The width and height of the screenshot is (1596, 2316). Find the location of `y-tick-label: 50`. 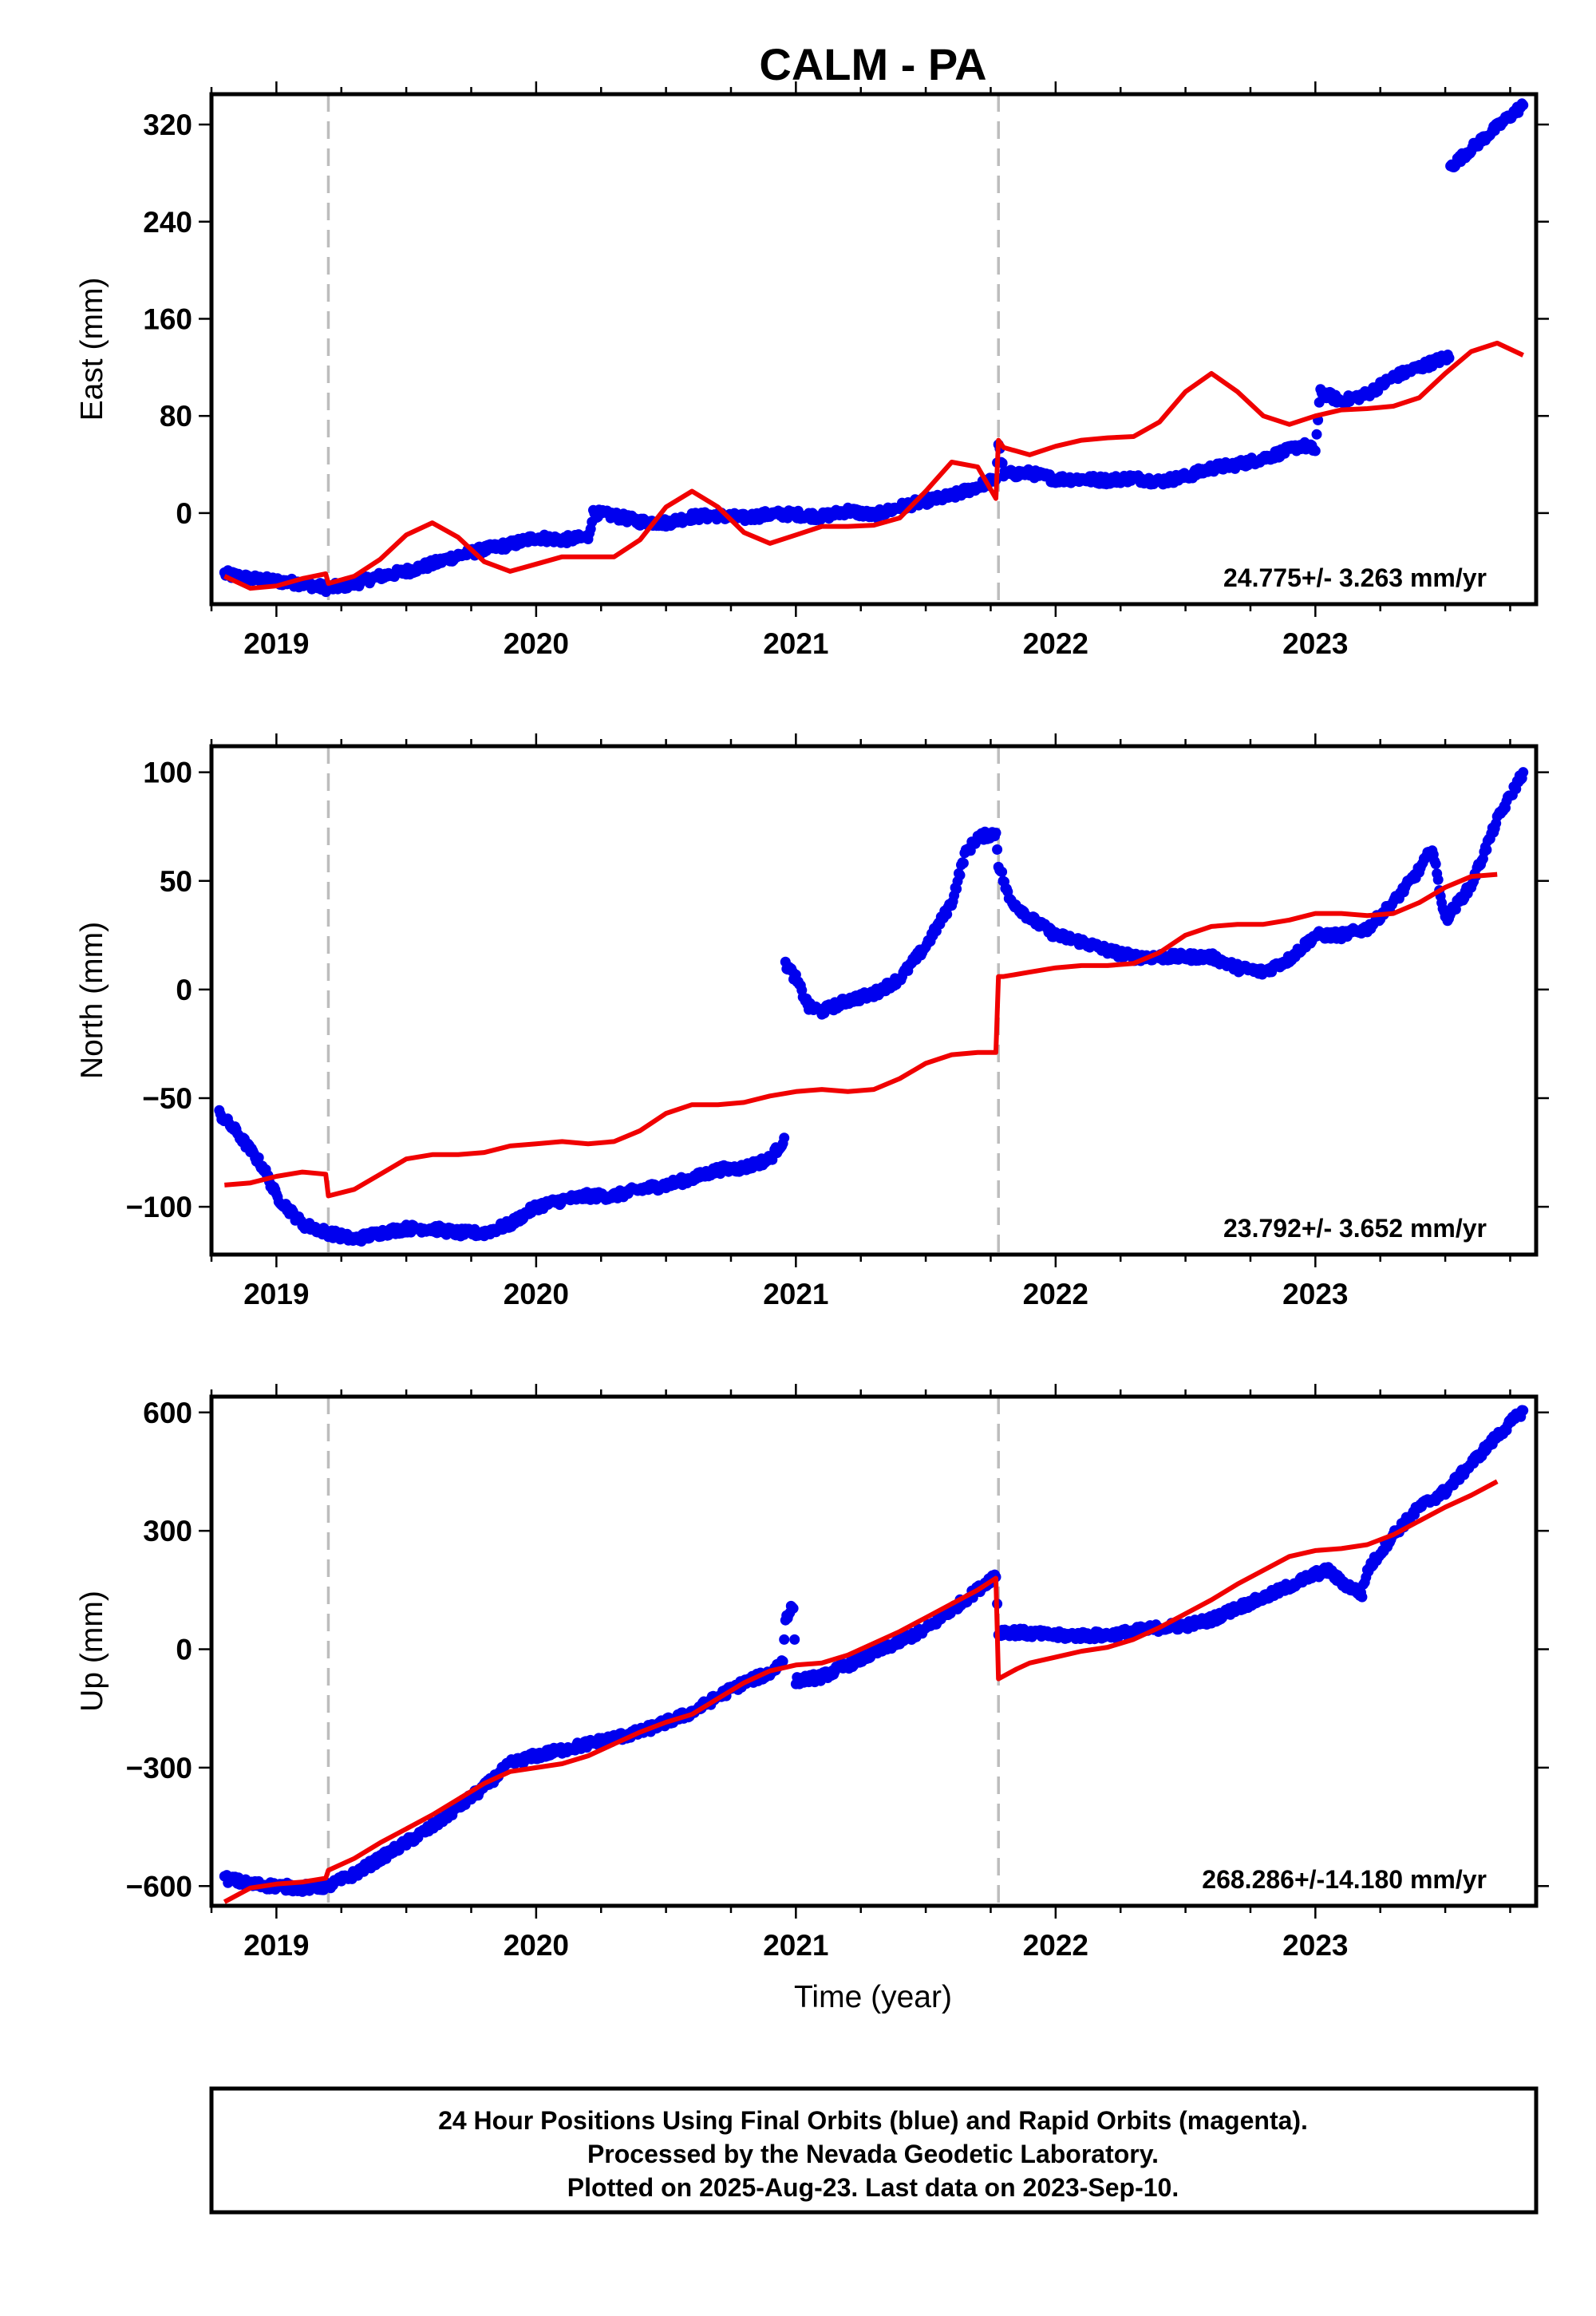

y-tick-label: 50 is located at coordinates (176, 881).